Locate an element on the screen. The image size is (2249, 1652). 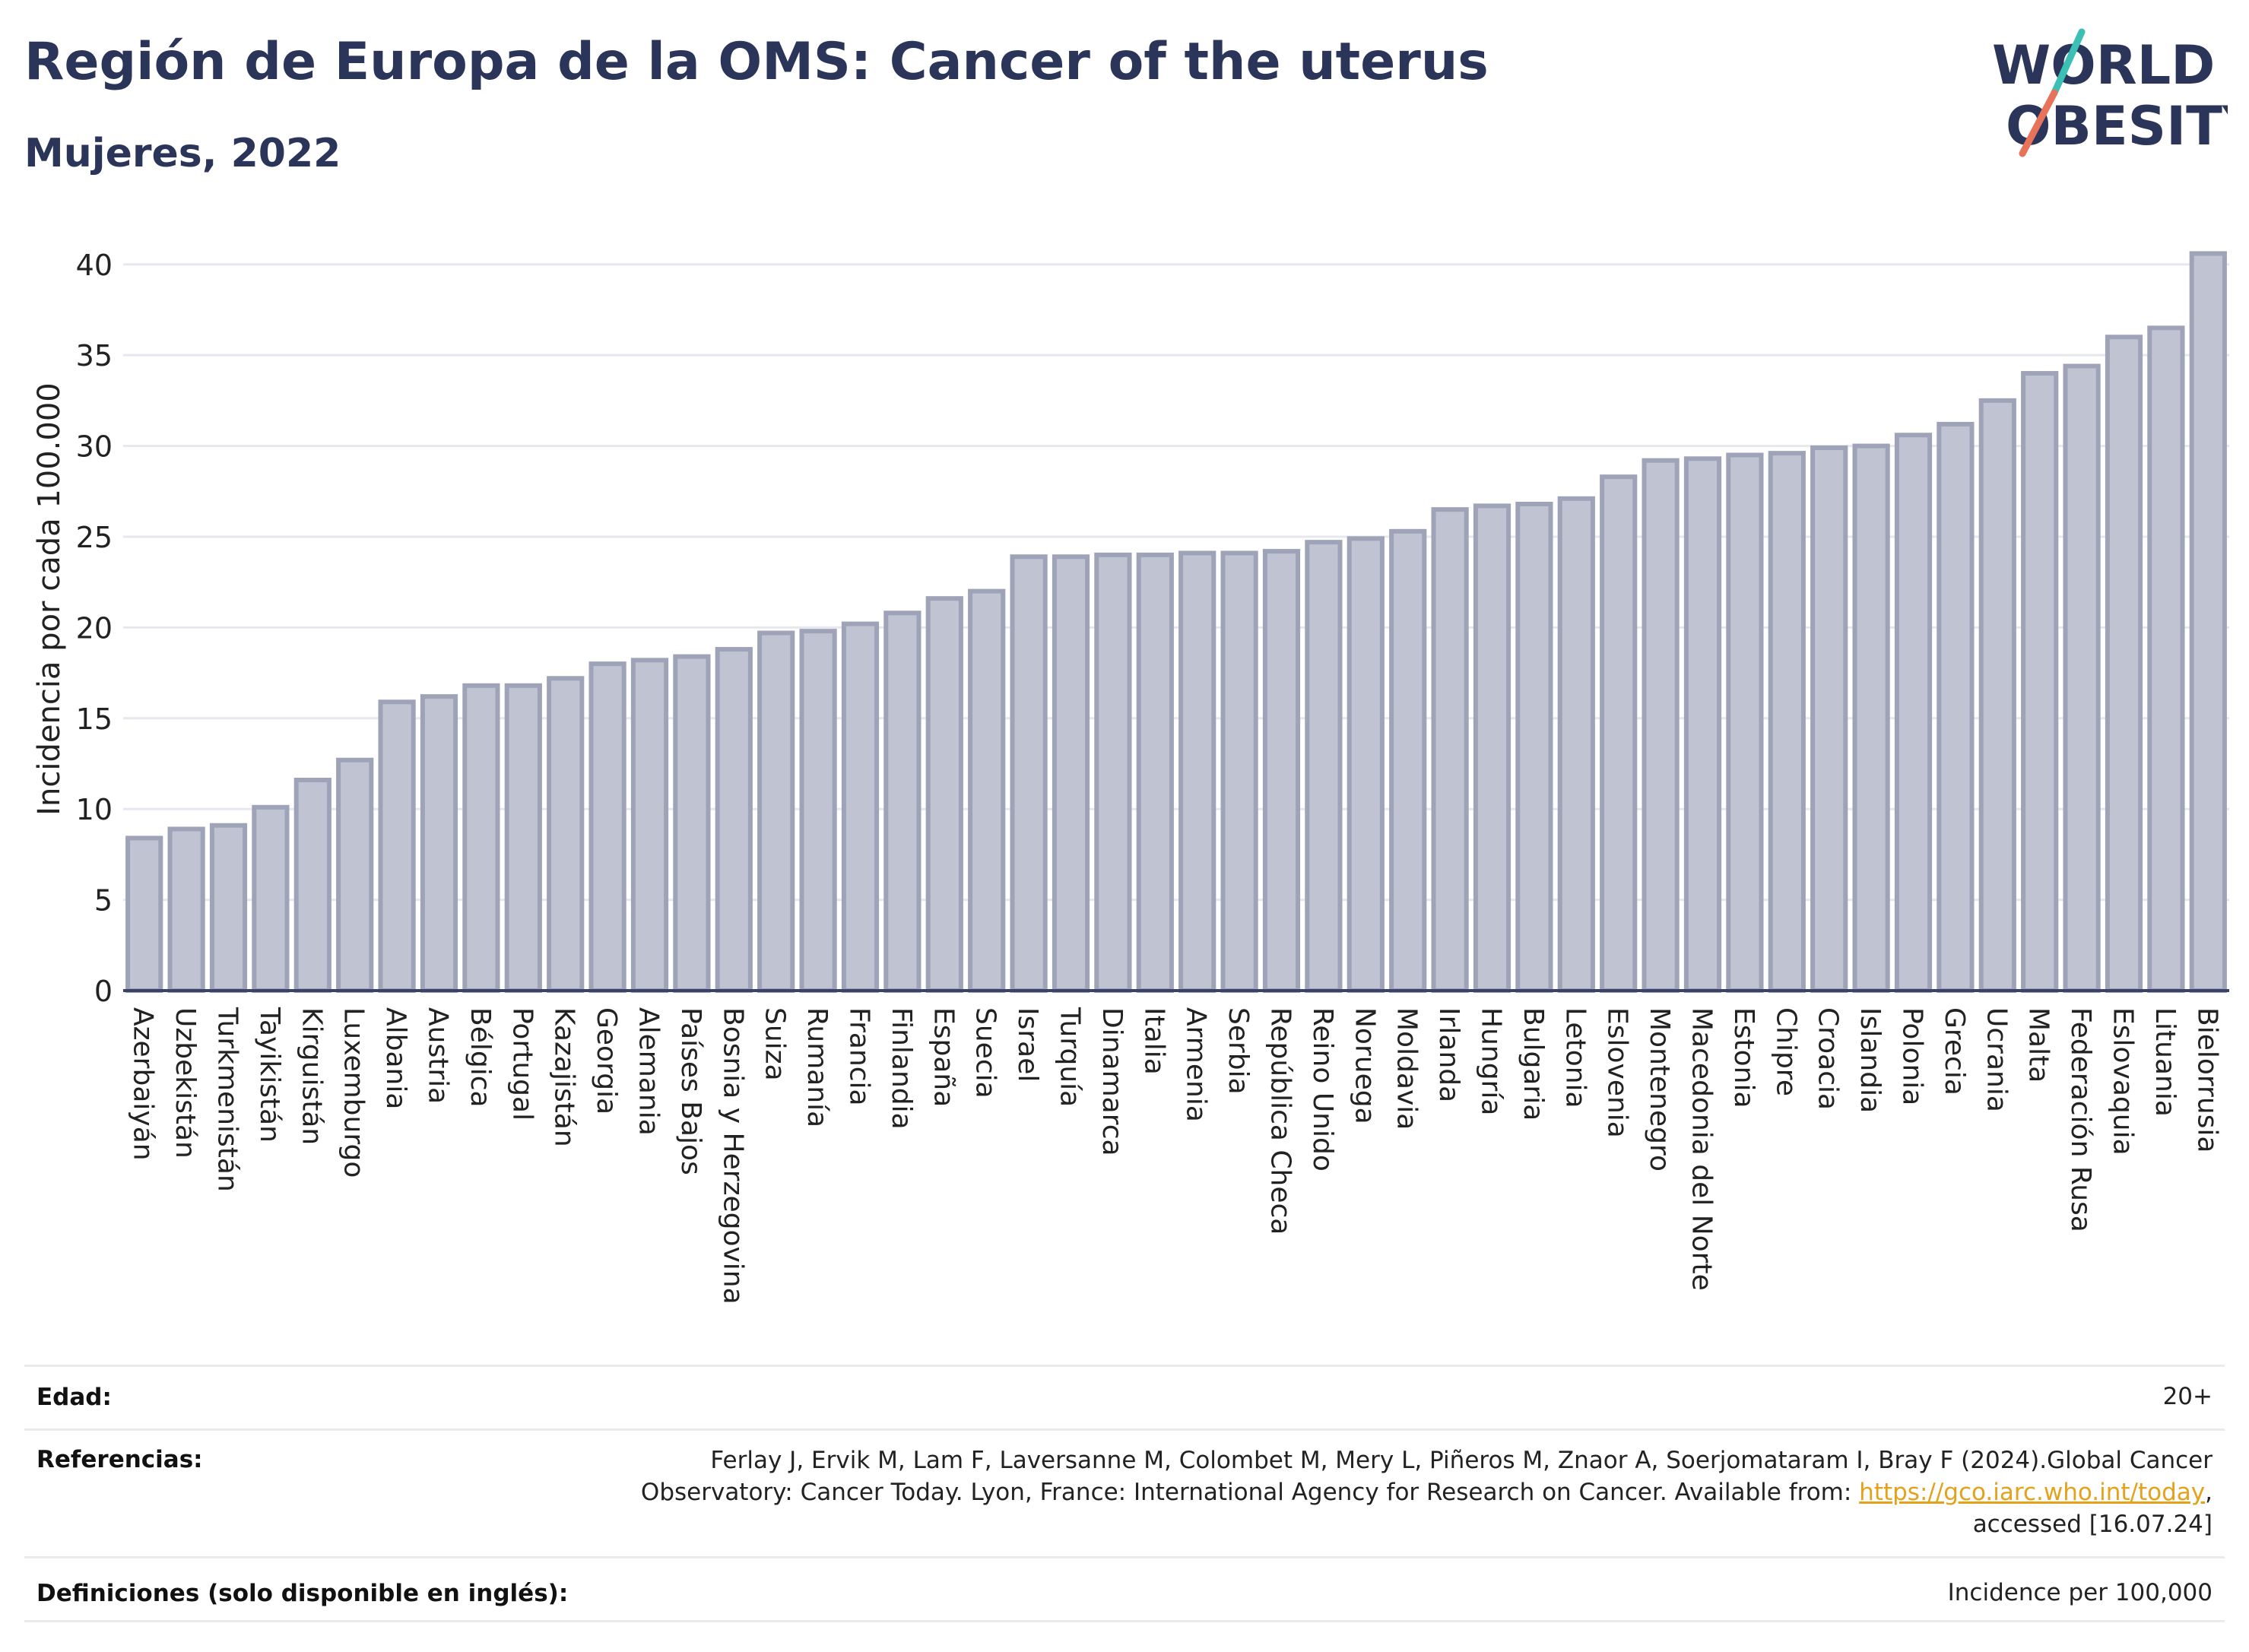
x-tick-label: Países Bajos is located at coordinates (690, 1091).